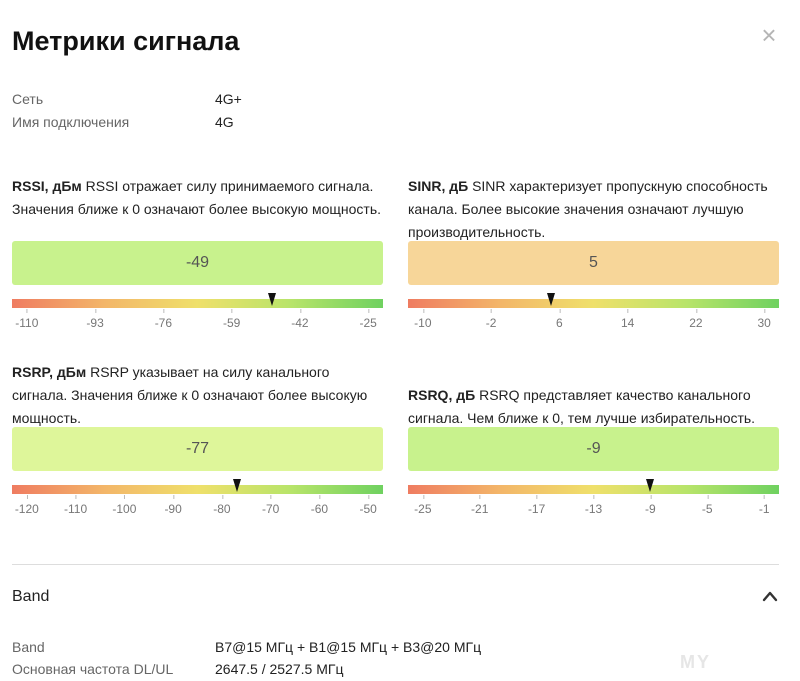 The image size is (800, 681). What do you see at coordinates (764, 505) in the screenshot?
I see `scale-tick-label: -1` at bounding box center [764, 505].